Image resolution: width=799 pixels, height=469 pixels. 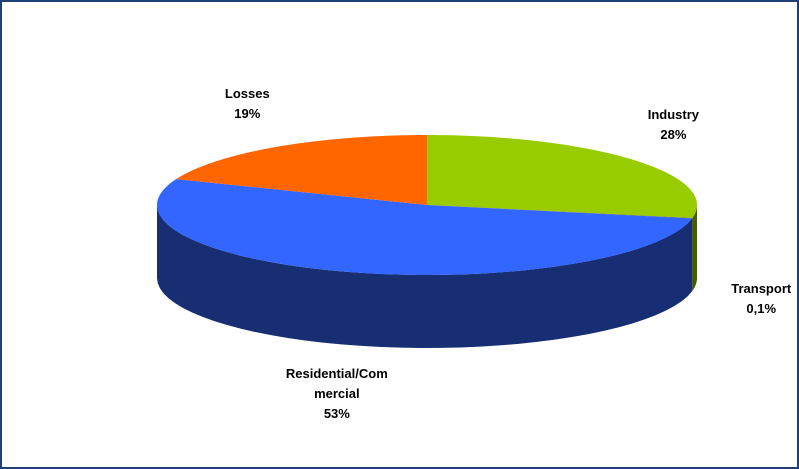 What do you see at coordinates (694, 248) in the screenshot?
I see `slice-side` at bounding box center [694, 248].